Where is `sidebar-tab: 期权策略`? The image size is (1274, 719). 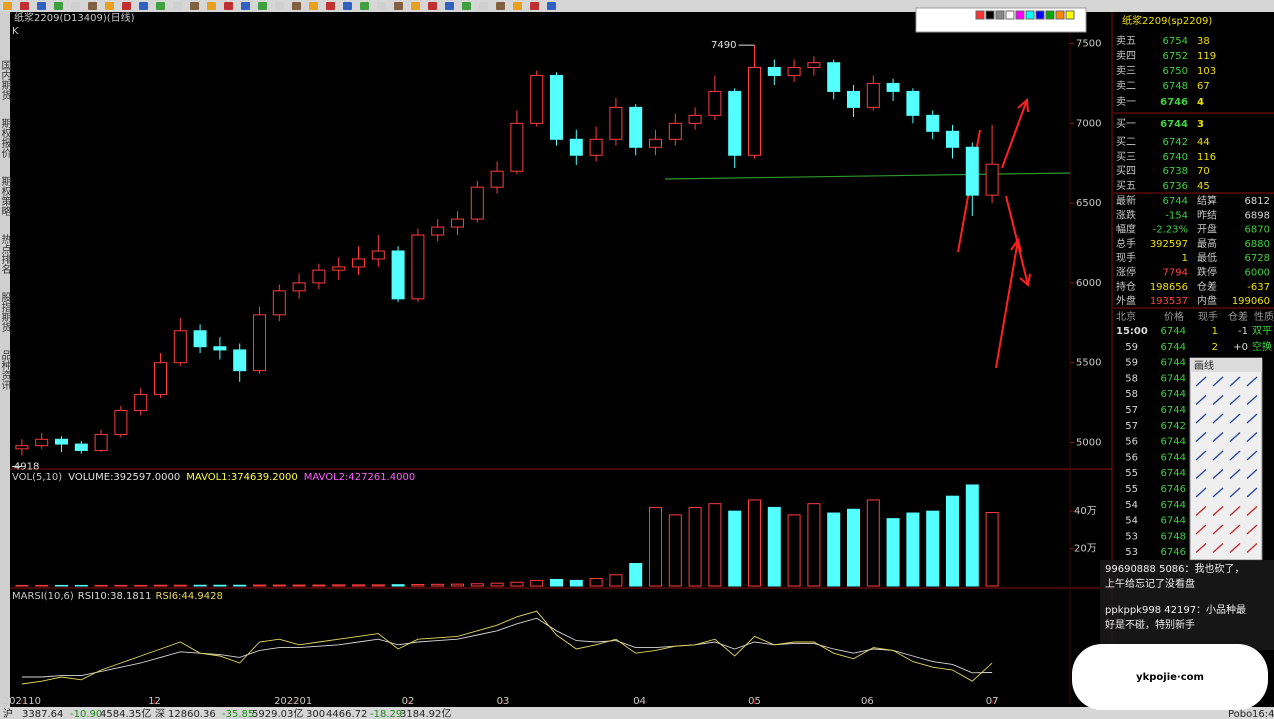
sidebar-tab: 期权策略 is located at coordinates (5, 196).